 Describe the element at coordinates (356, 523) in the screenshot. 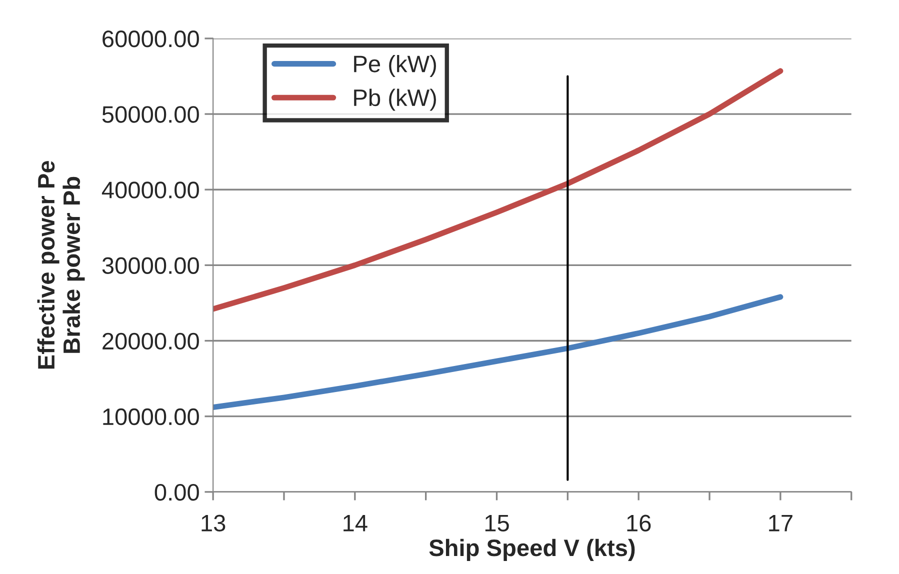

I see `x-tick-label: 14` at that location.